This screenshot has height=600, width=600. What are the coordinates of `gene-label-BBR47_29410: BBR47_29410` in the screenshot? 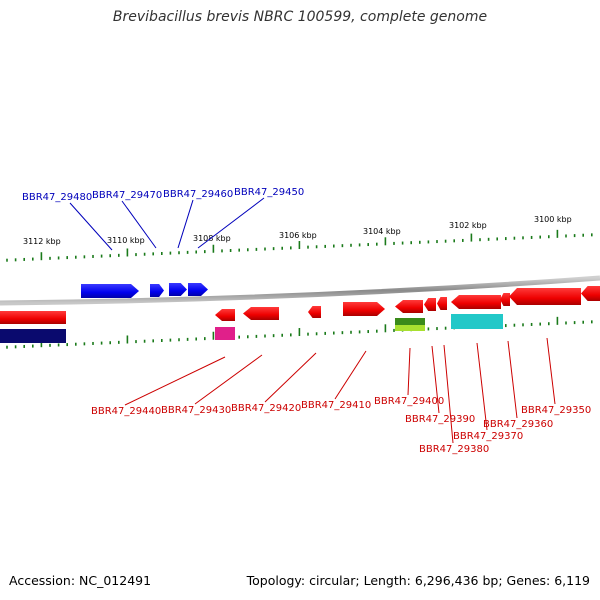 It's located at (336, 405).